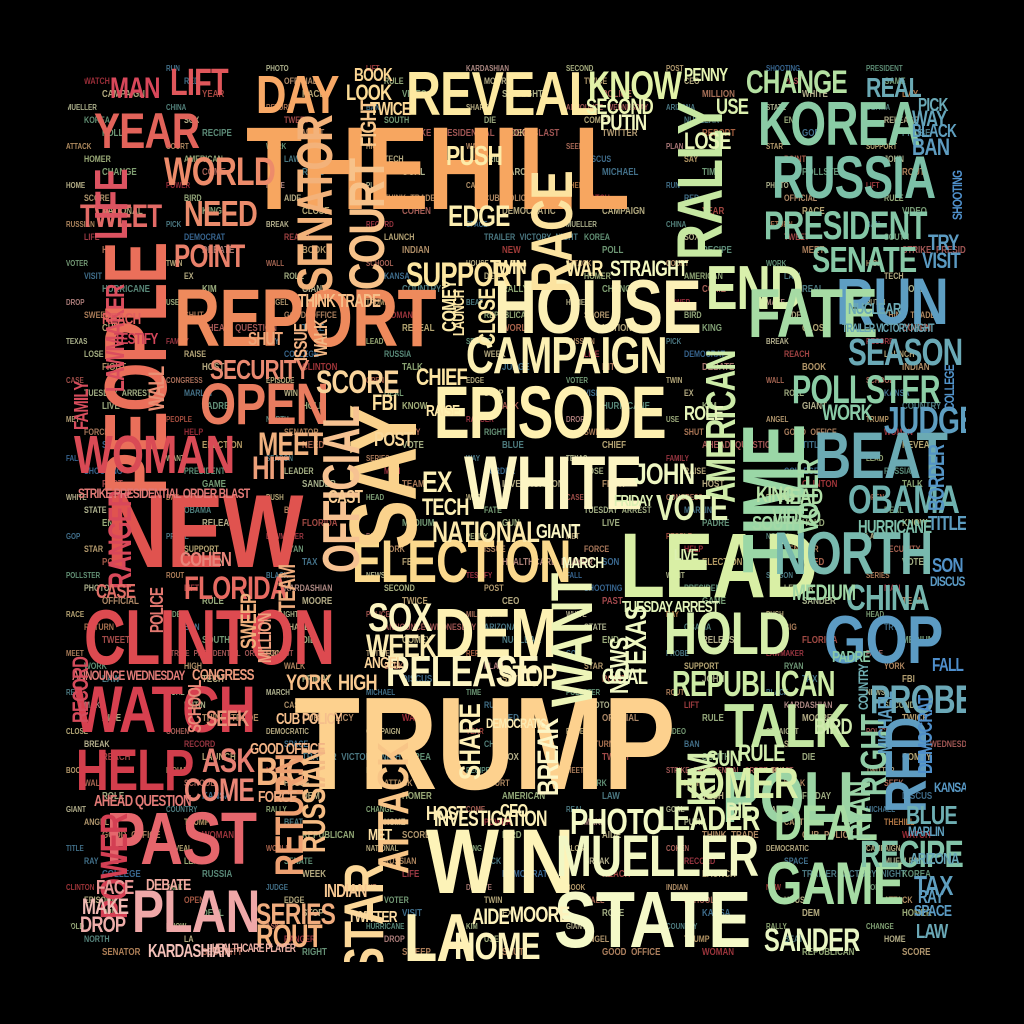  What do you see at coordinates (875, 614) in the screenshot?
I see `filler-word: HEAD` at bounding box center [875, 614].